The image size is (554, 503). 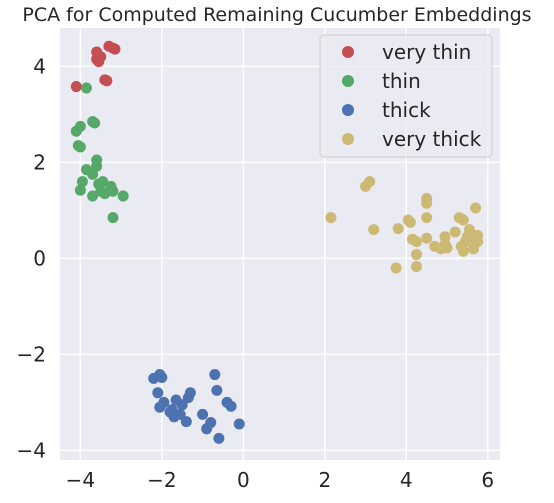 I want to click on y-tick-label: −2, so click(x=31, y=354).